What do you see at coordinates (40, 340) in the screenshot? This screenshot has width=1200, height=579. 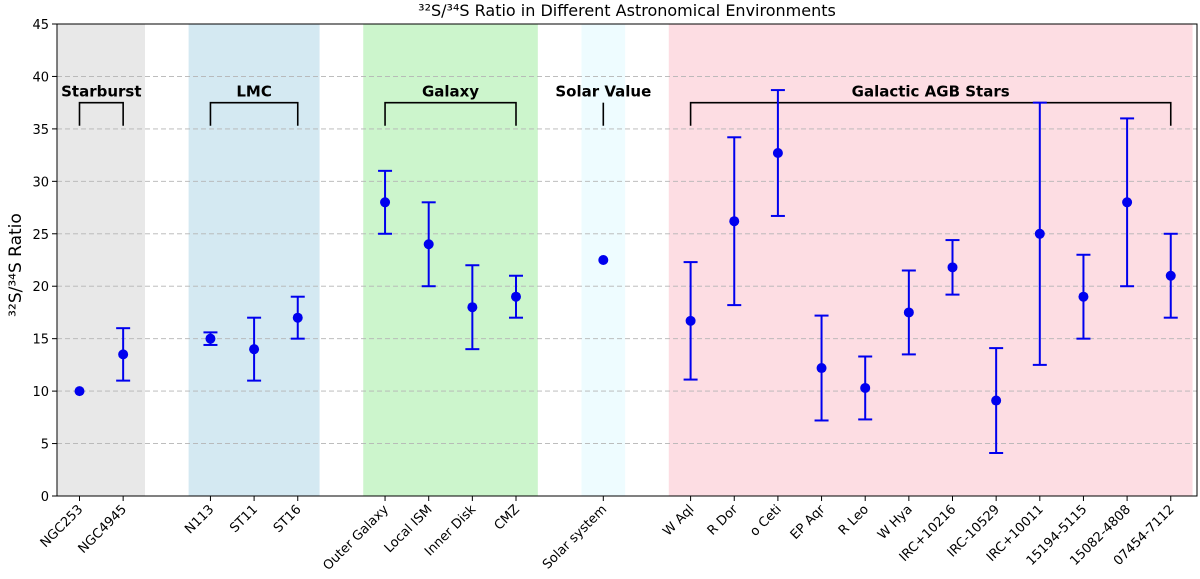 I see `y-tick-label: 15` at bounding box center [40, 340].